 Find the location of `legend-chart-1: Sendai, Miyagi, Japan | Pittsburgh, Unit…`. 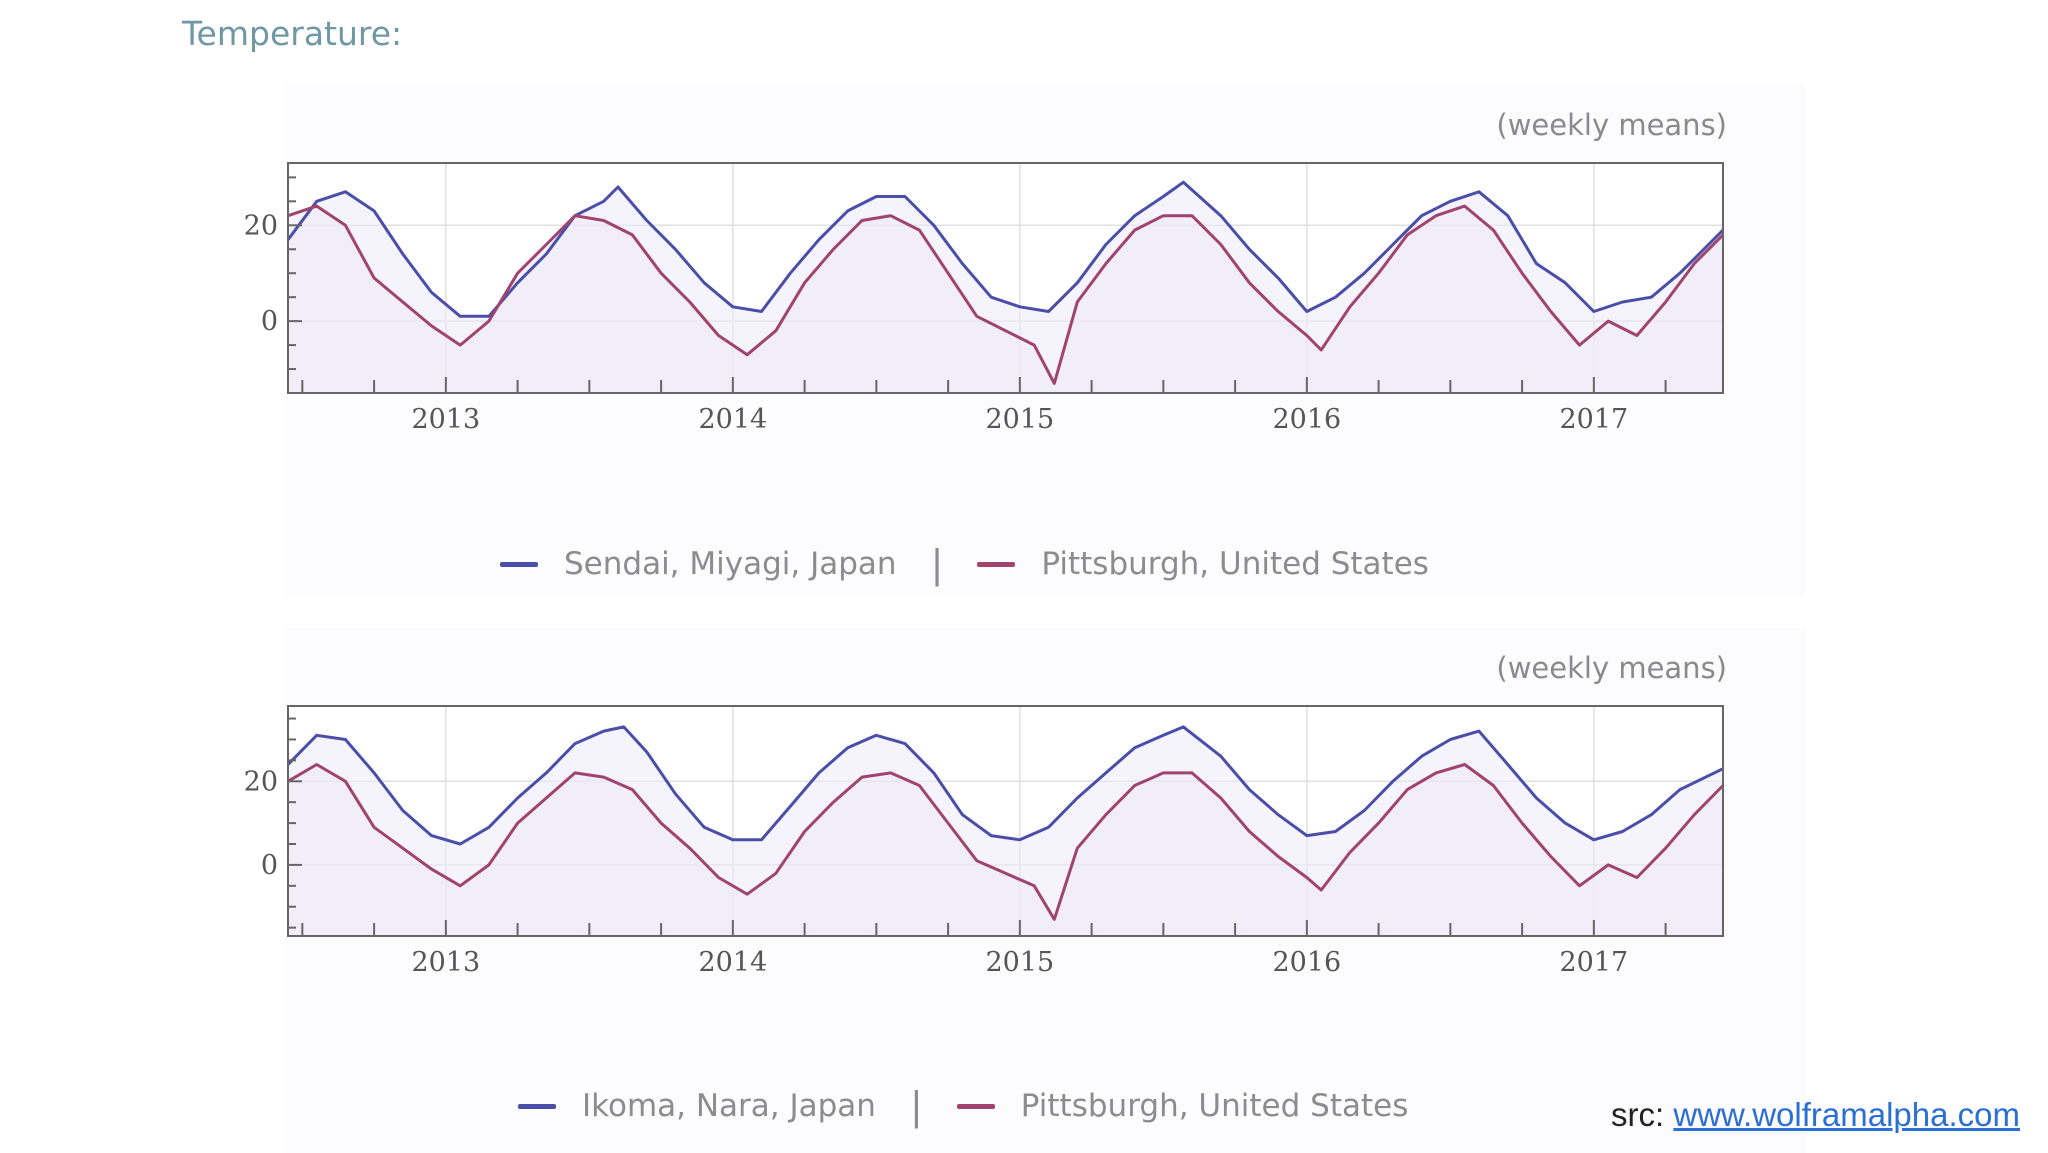

legend-chart-1: Sendai, Miyagi, Japan | Pittsburgh, Unit… is located at coordinates (964, 564).